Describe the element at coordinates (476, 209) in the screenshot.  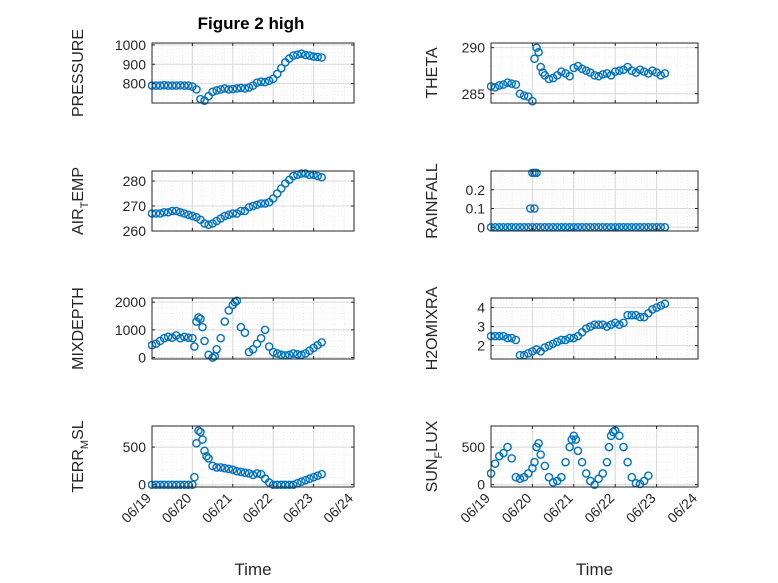
I see `y-tick-label: 0.1` at that location.